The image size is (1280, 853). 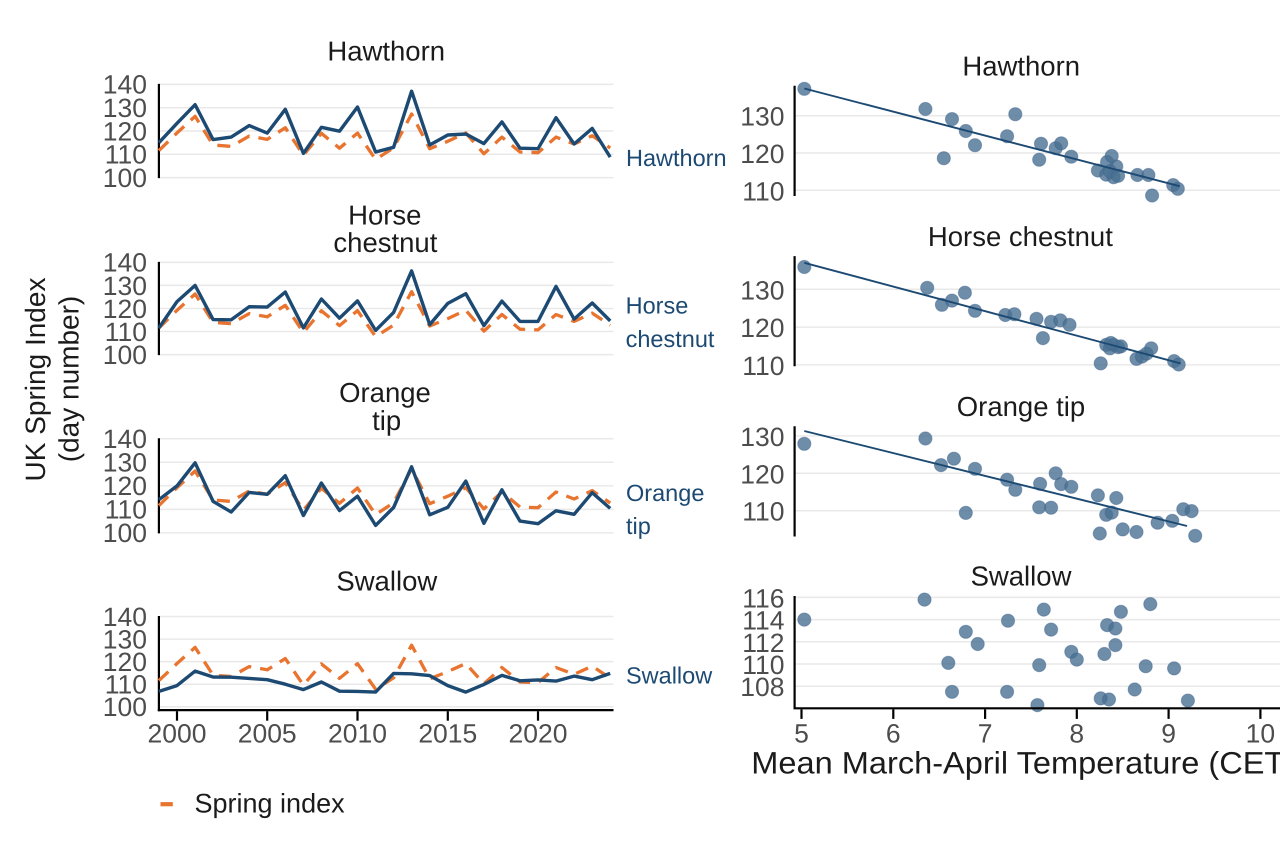 I want to click on svg-text: 2005, so click(x=267, y=734).